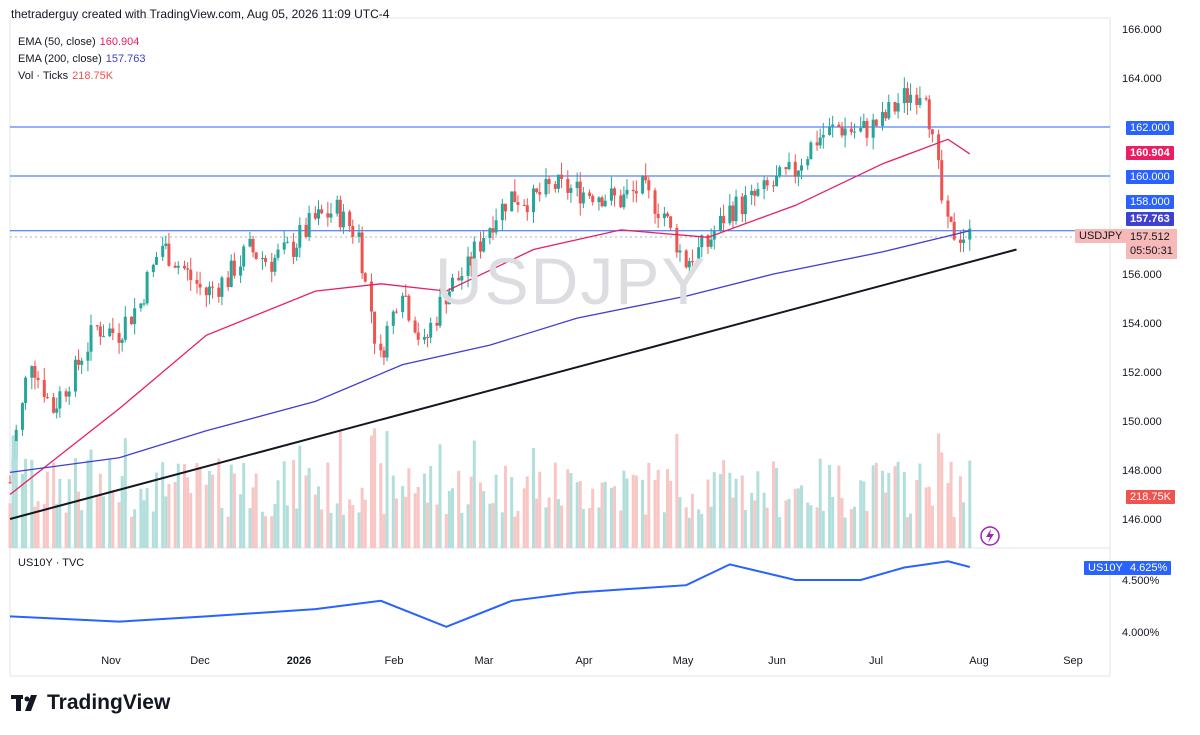  I want to click on time-tick: Nov, so click(111, 661).